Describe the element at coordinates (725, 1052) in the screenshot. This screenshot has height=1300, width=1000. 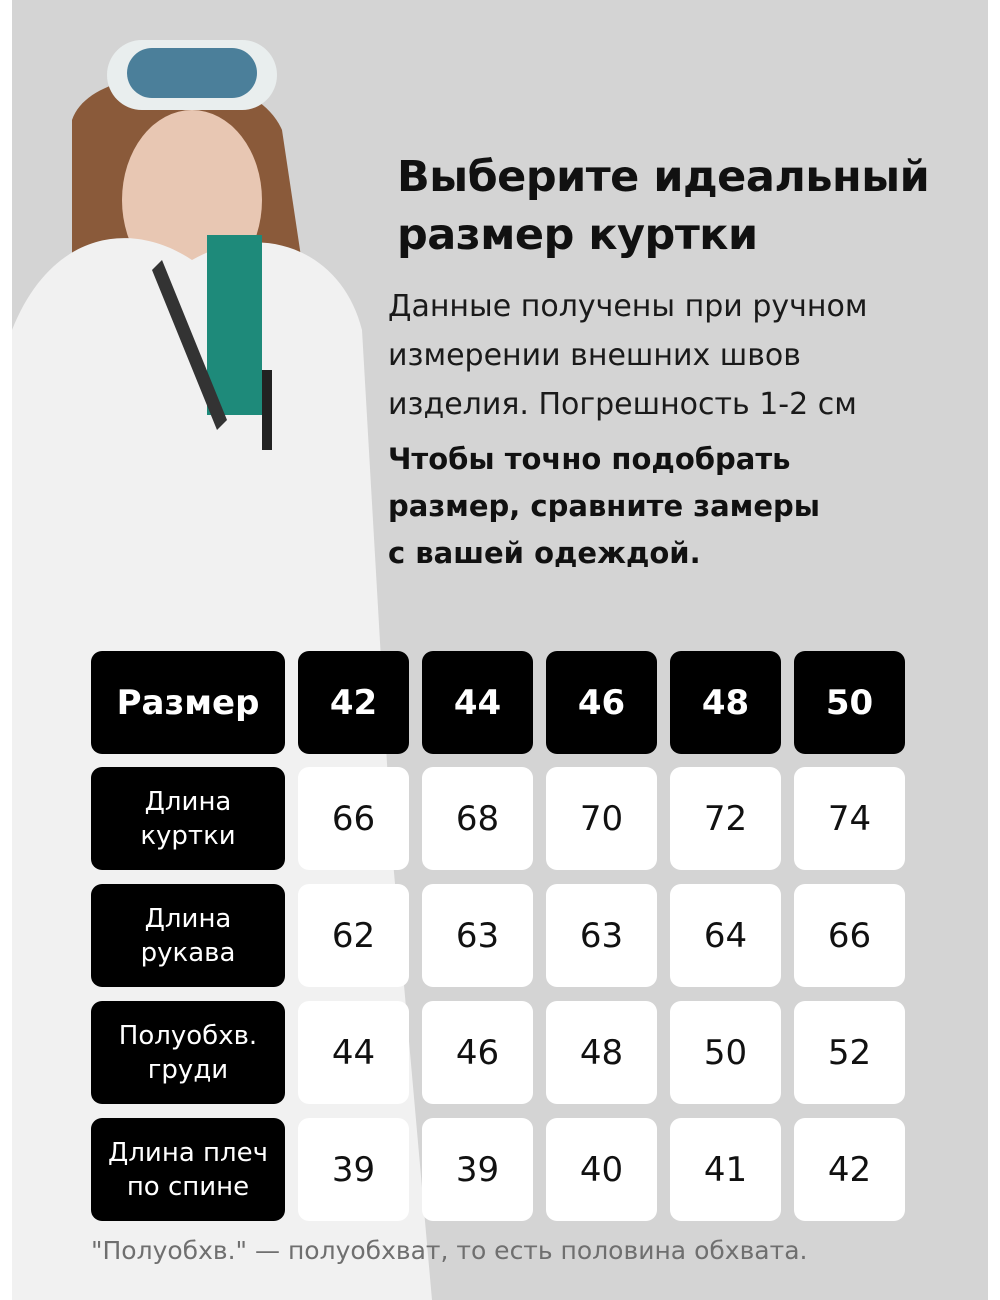
I see `value-cell: 50` at that location.